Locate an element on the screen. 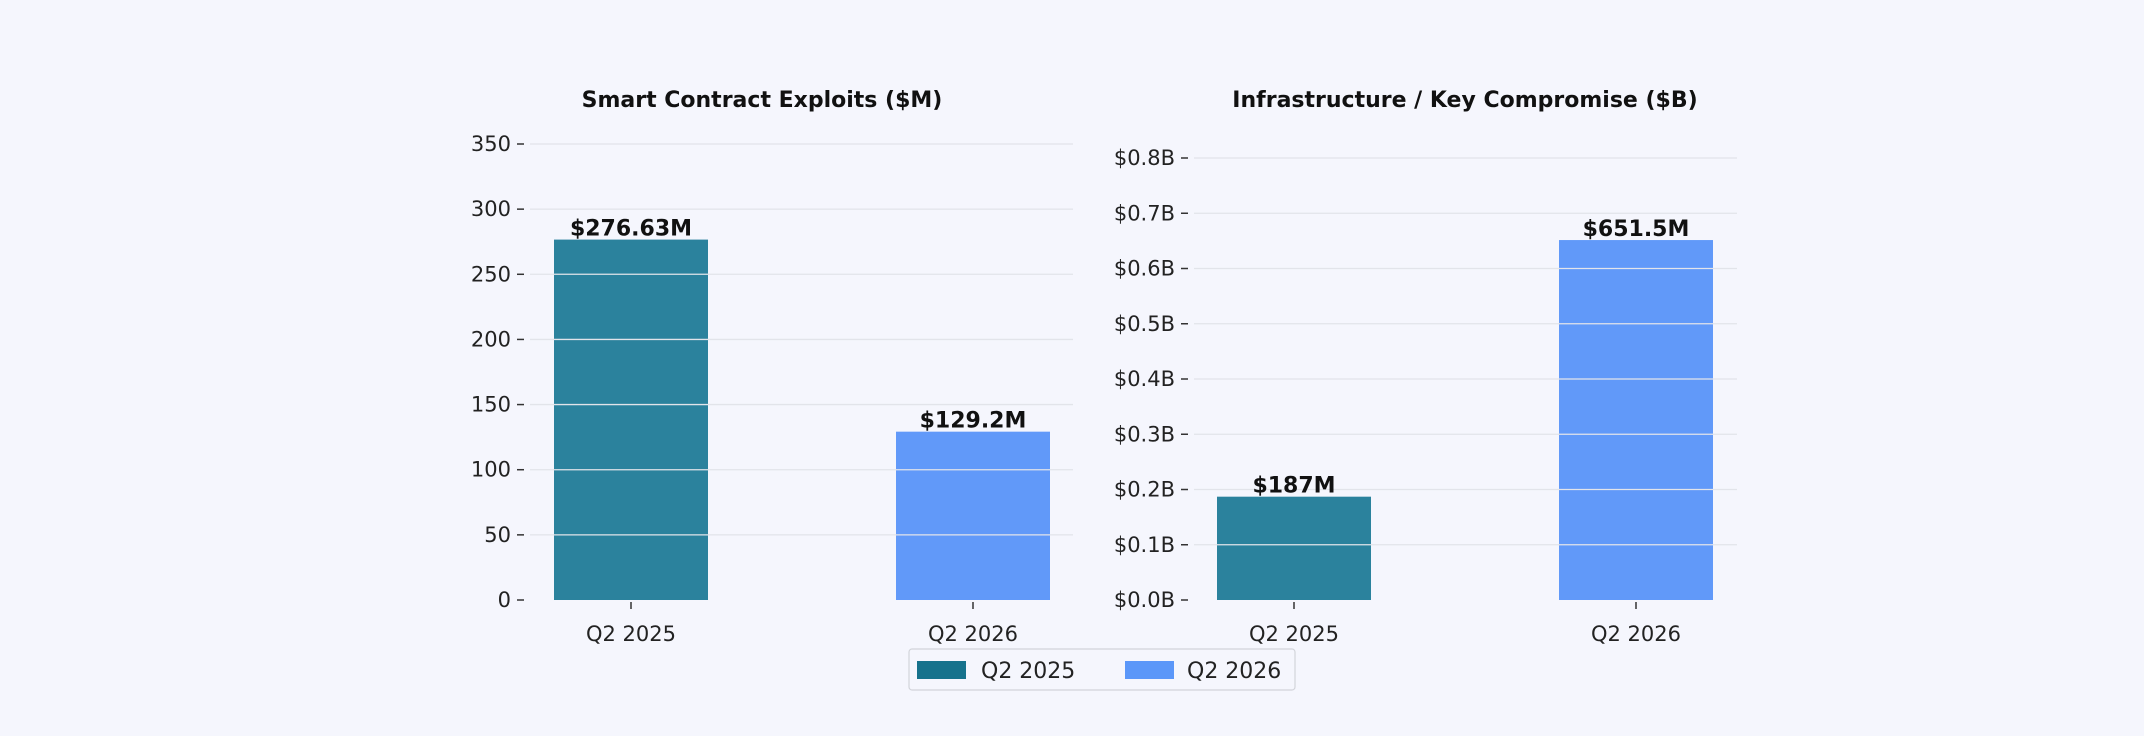 The width and height of the screenshot is (2144, 736). chart2-x-tick-label: Q2 2025 is located at coordinates (1294, 634).